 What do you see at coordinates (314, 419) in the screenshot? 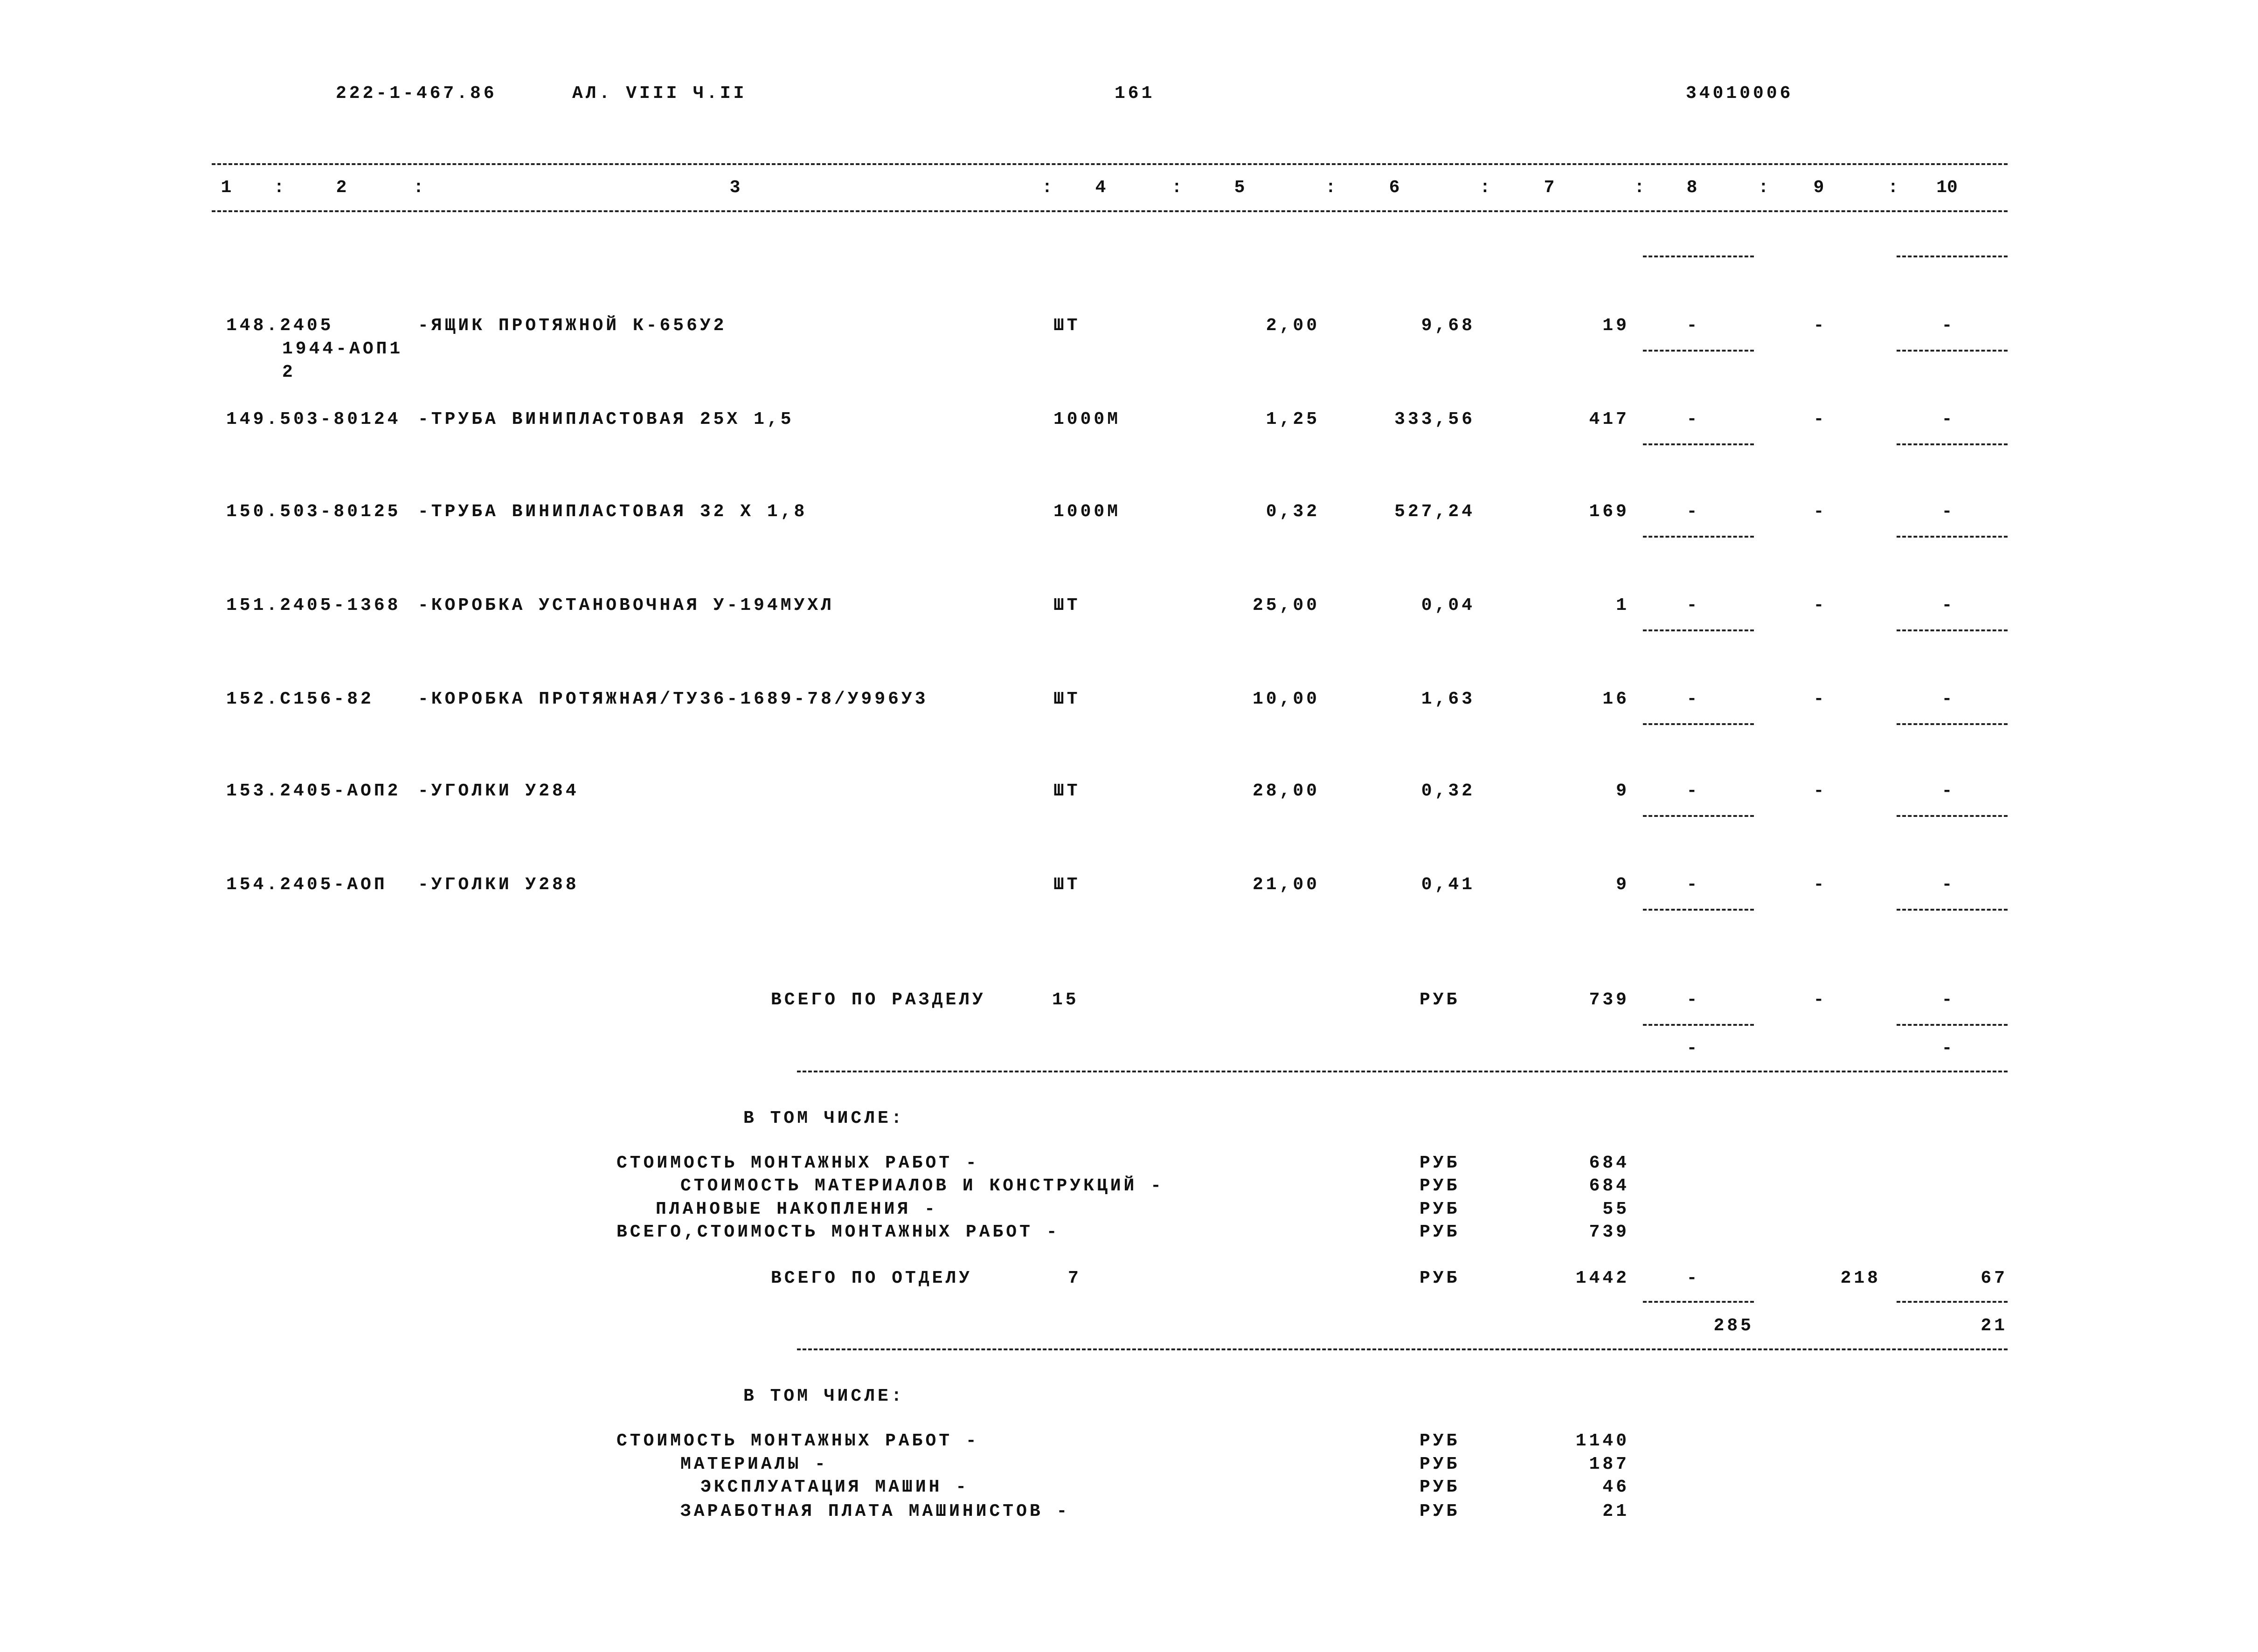
I see `item-code: 149.503-80124` at bounding box center [314, 419].